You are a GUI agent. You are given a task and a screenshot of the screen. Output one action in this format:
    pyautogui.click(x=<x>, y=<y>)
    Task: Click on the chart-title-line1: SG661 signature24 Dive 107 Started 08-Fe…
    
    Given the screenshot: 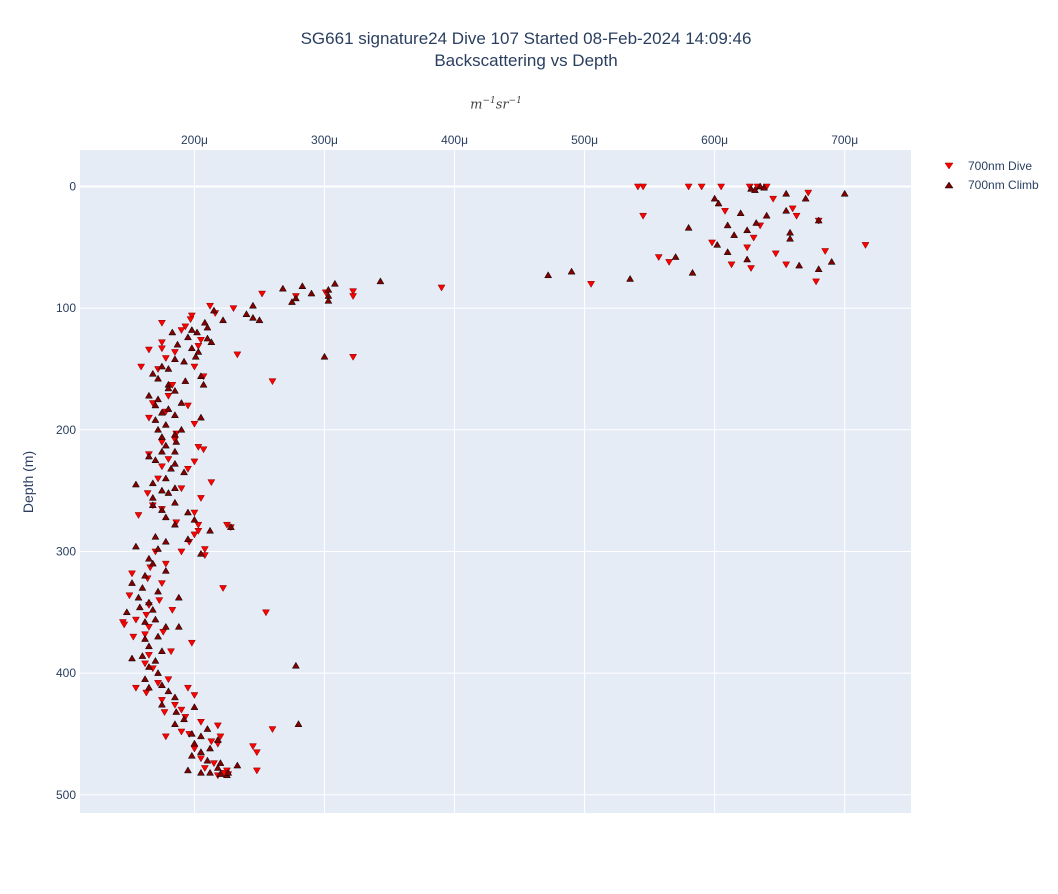 What is the action you would take?
    pyautogui.click(x=526, y=38)
    